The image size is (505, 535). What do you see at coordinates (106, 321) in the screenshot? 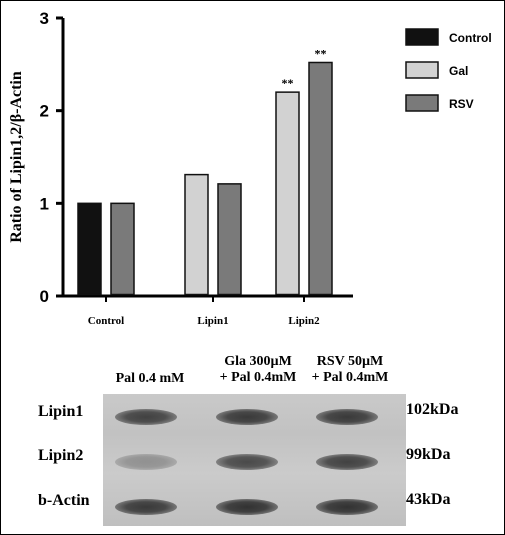
I see `x-tick-label: Control` at bounding box center [106, 321].